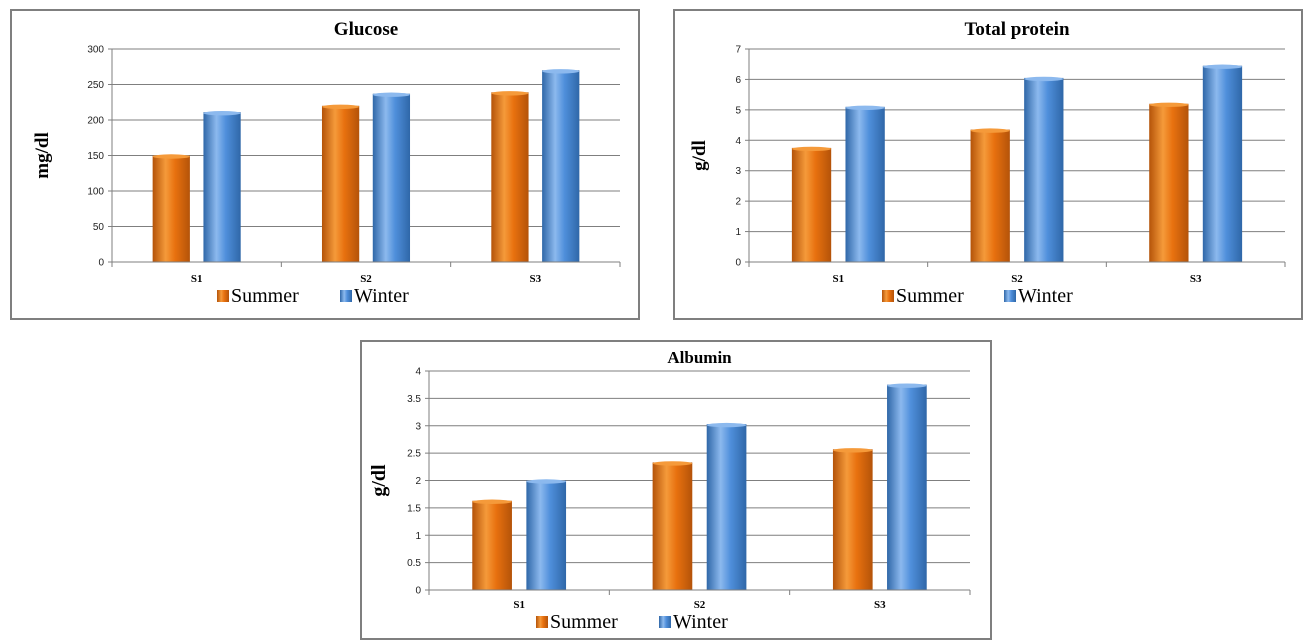  I want to click on y-tick-label: 0.5, so click(414, 563).